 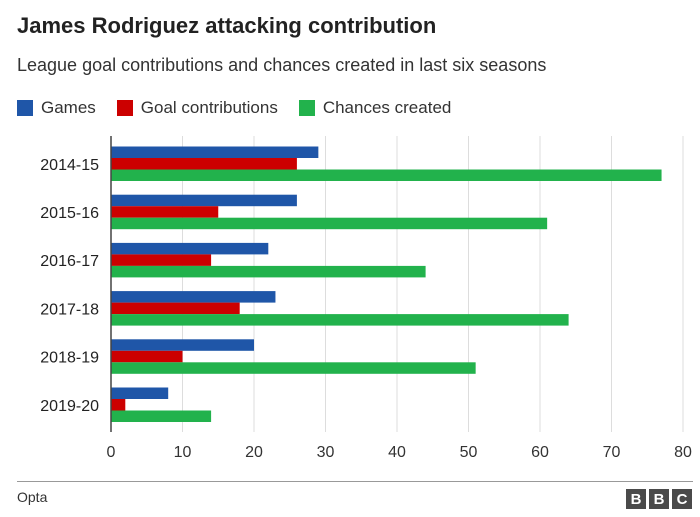 I want to click on legend-item-games: Games, so click(x=56, y=108).